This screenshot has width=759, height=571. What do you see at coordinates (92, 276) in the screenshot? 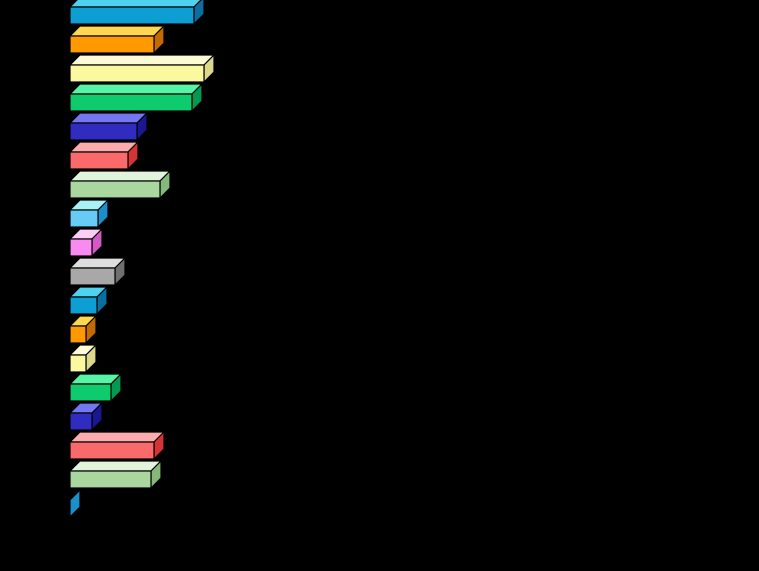
I see `bar-10-front-face` at bounding box center [92, 276].